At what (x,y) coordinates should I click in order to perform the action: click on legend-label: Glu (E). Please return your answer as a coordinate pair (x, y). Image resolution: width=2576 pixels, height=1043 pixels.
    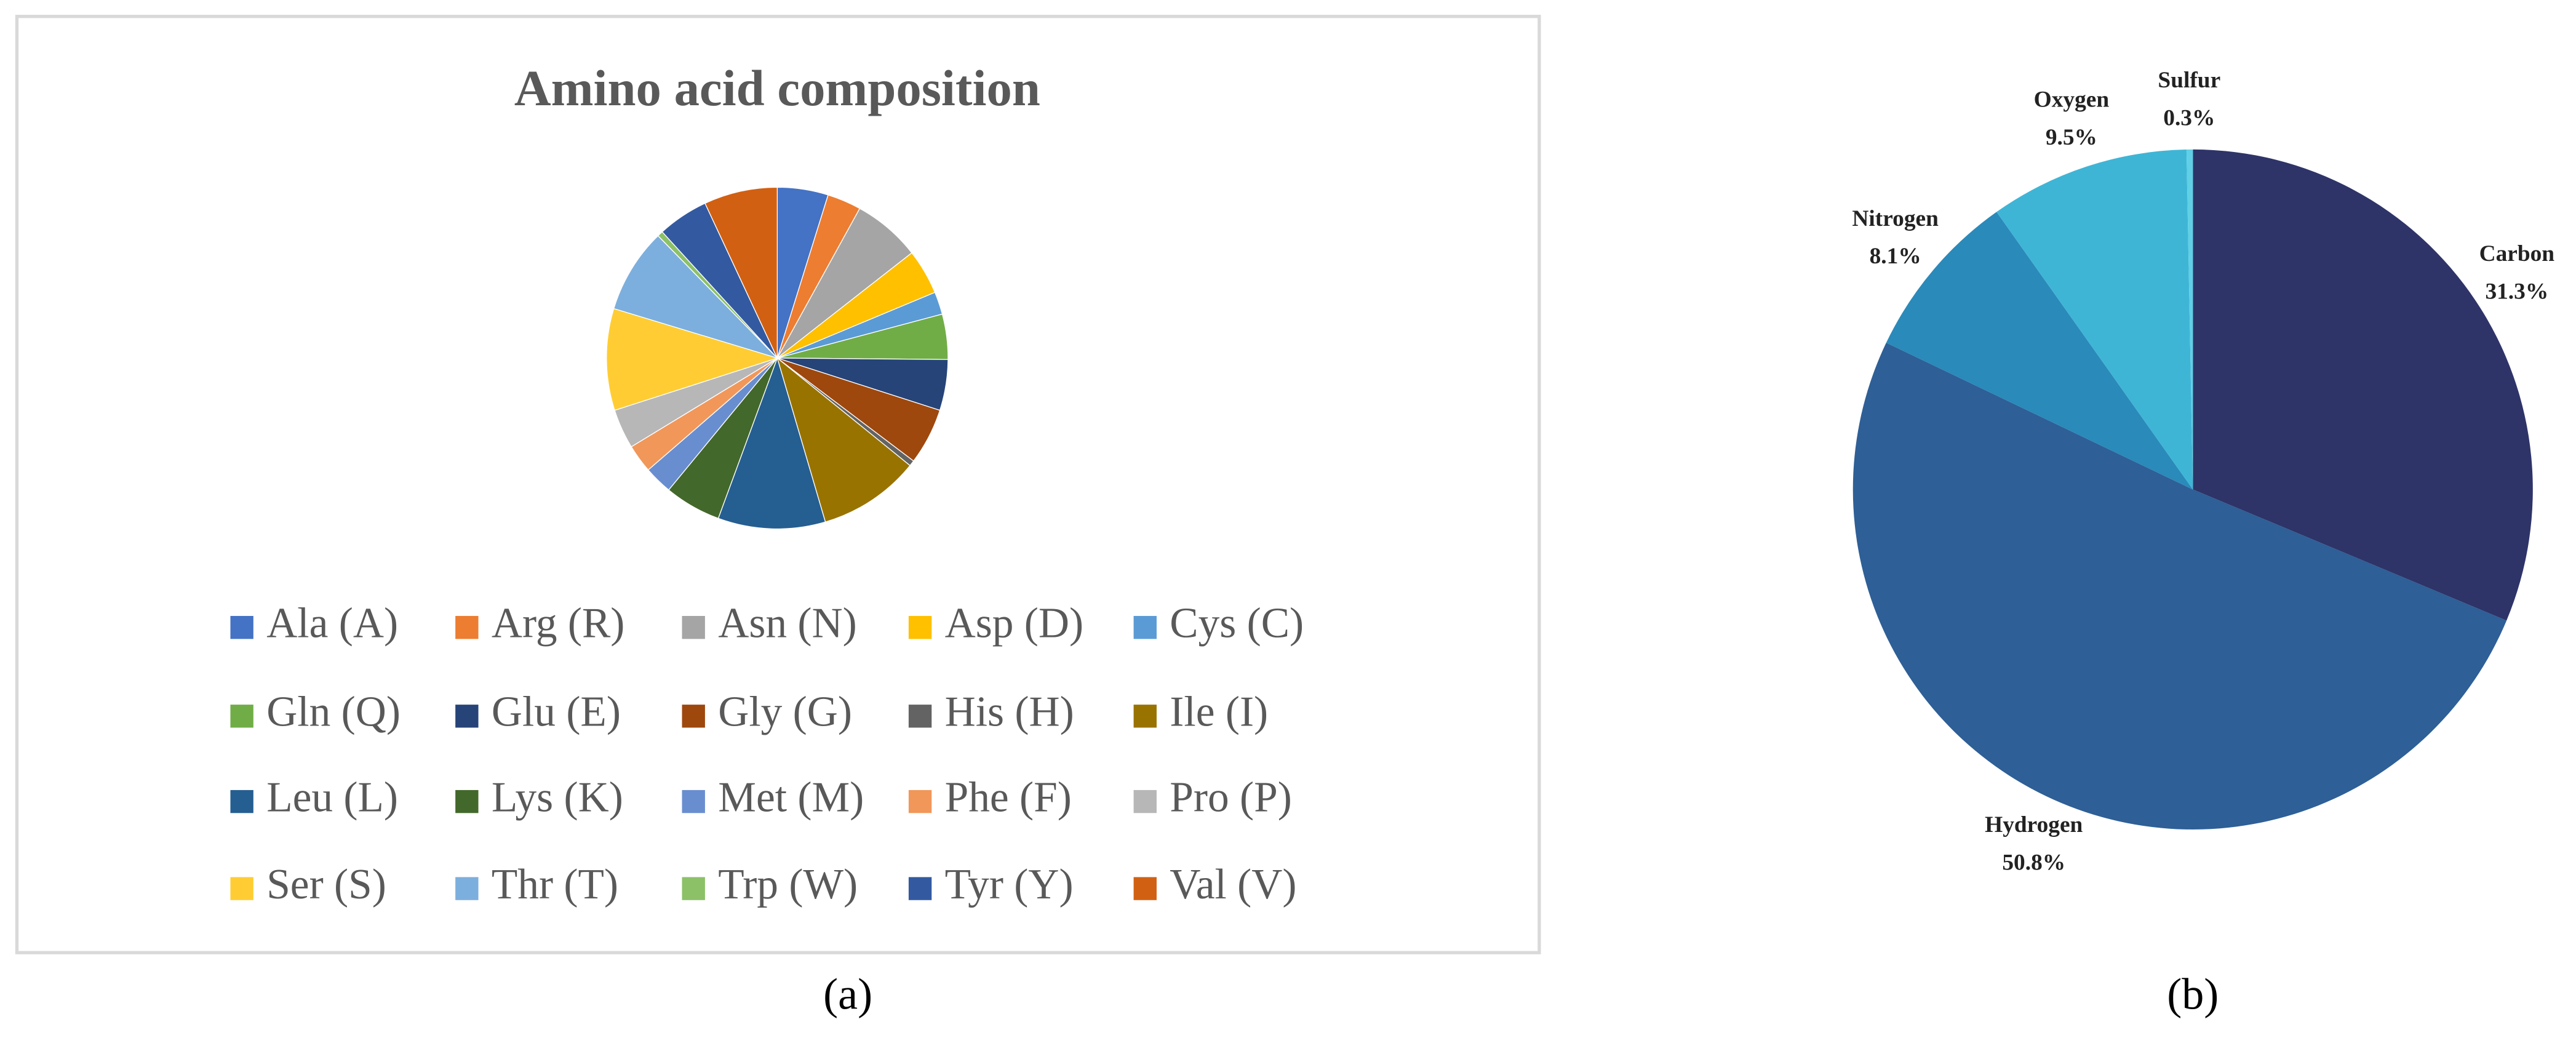
    Looking at the image, I should click on (556, 712).